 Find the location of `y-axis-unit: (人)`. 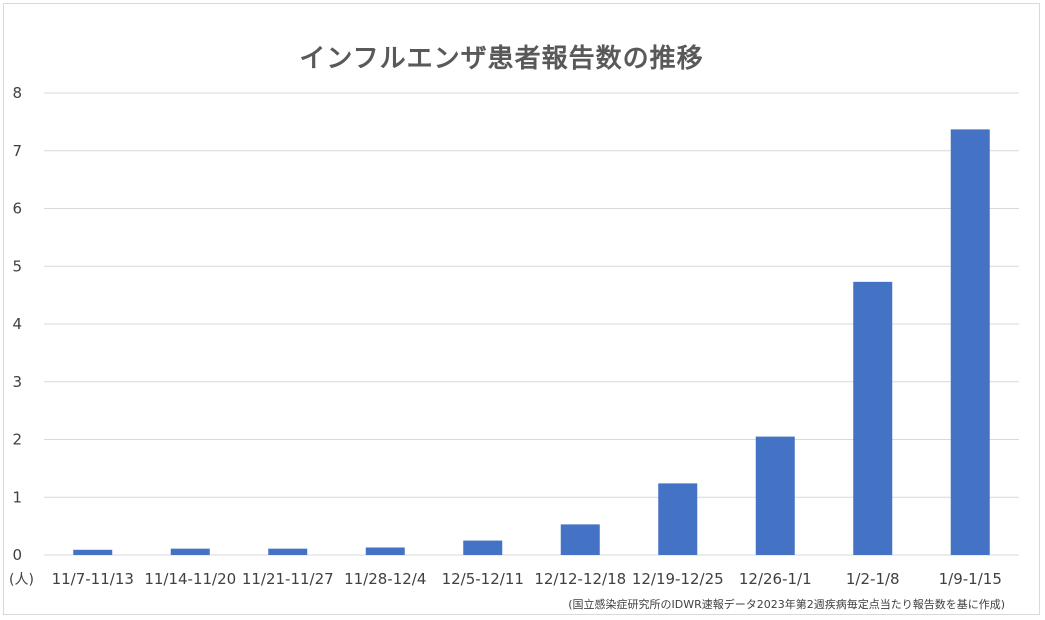

y-axis-unit: (人) is located at coordinates (21, 580).